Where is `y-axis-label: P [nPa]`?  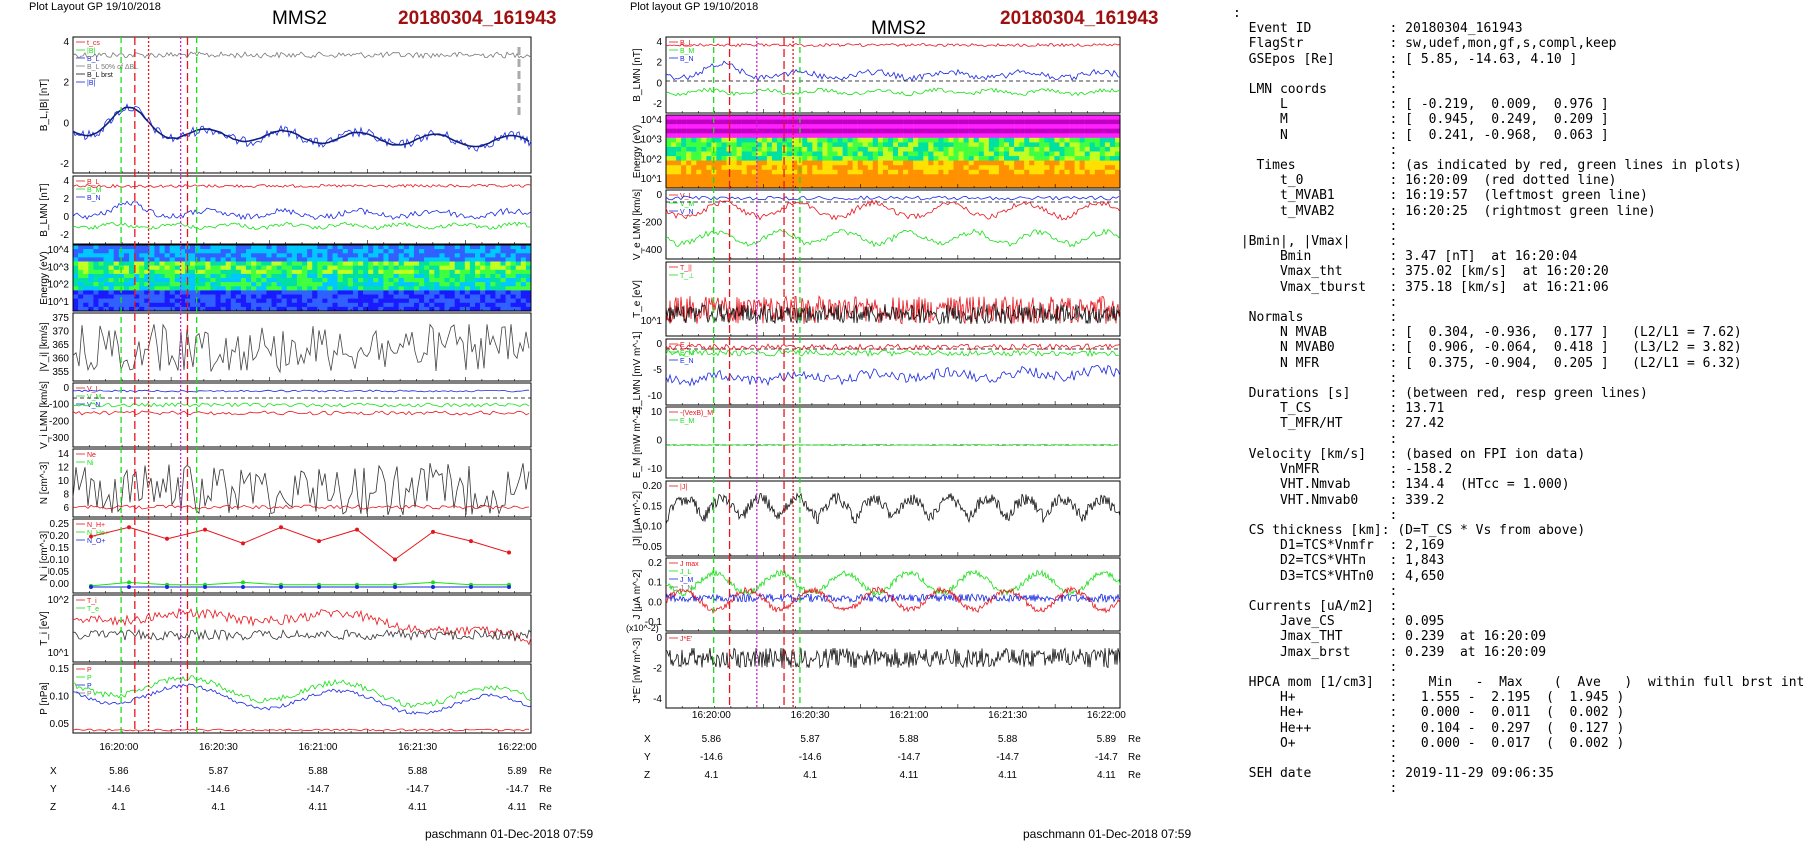 y-axis-label: P [nPa] is located at coordinates (44, 698).